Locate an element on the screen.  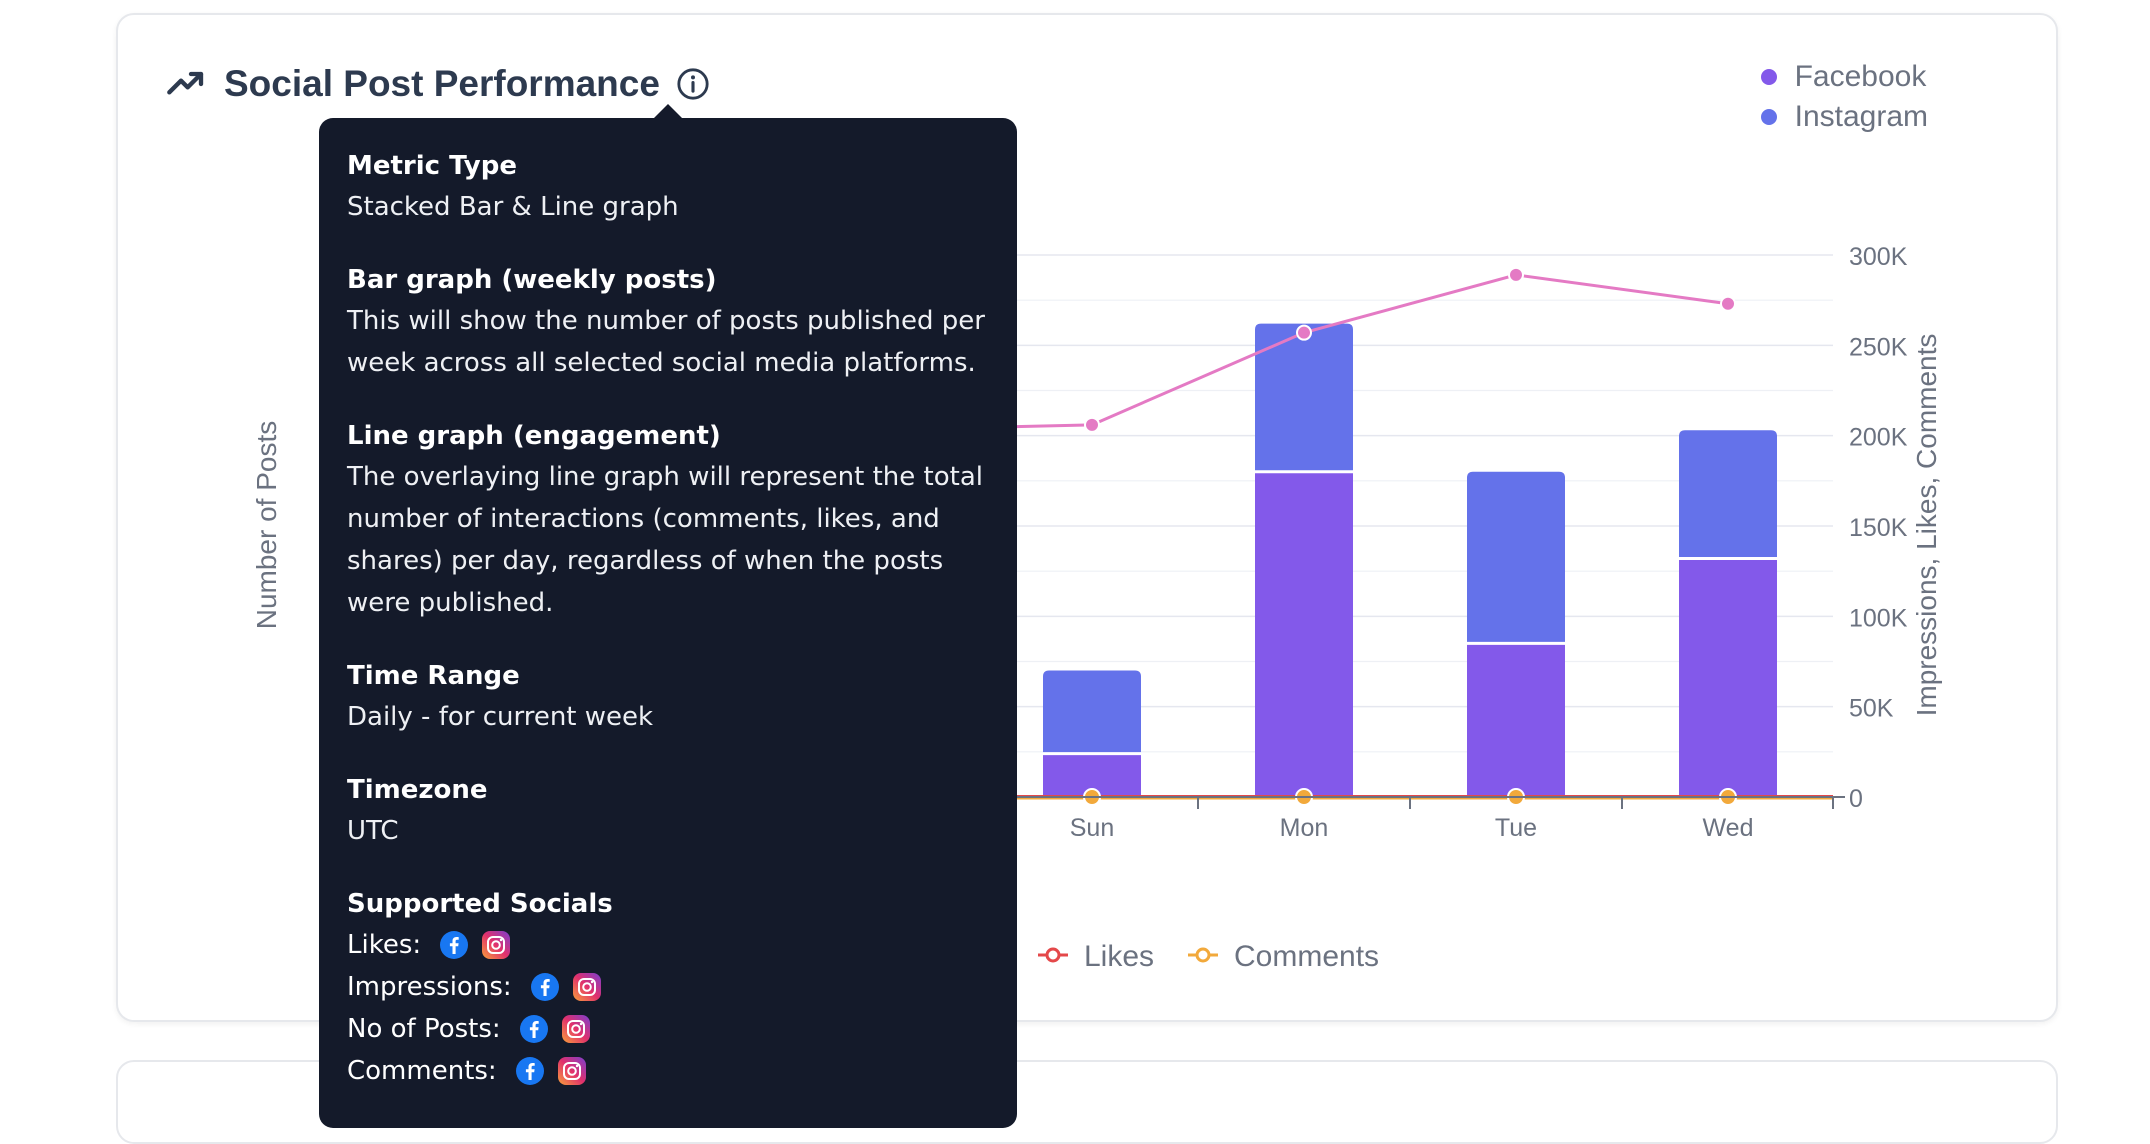
card-header: Social Post Performance is located at coordinates (438, 84).